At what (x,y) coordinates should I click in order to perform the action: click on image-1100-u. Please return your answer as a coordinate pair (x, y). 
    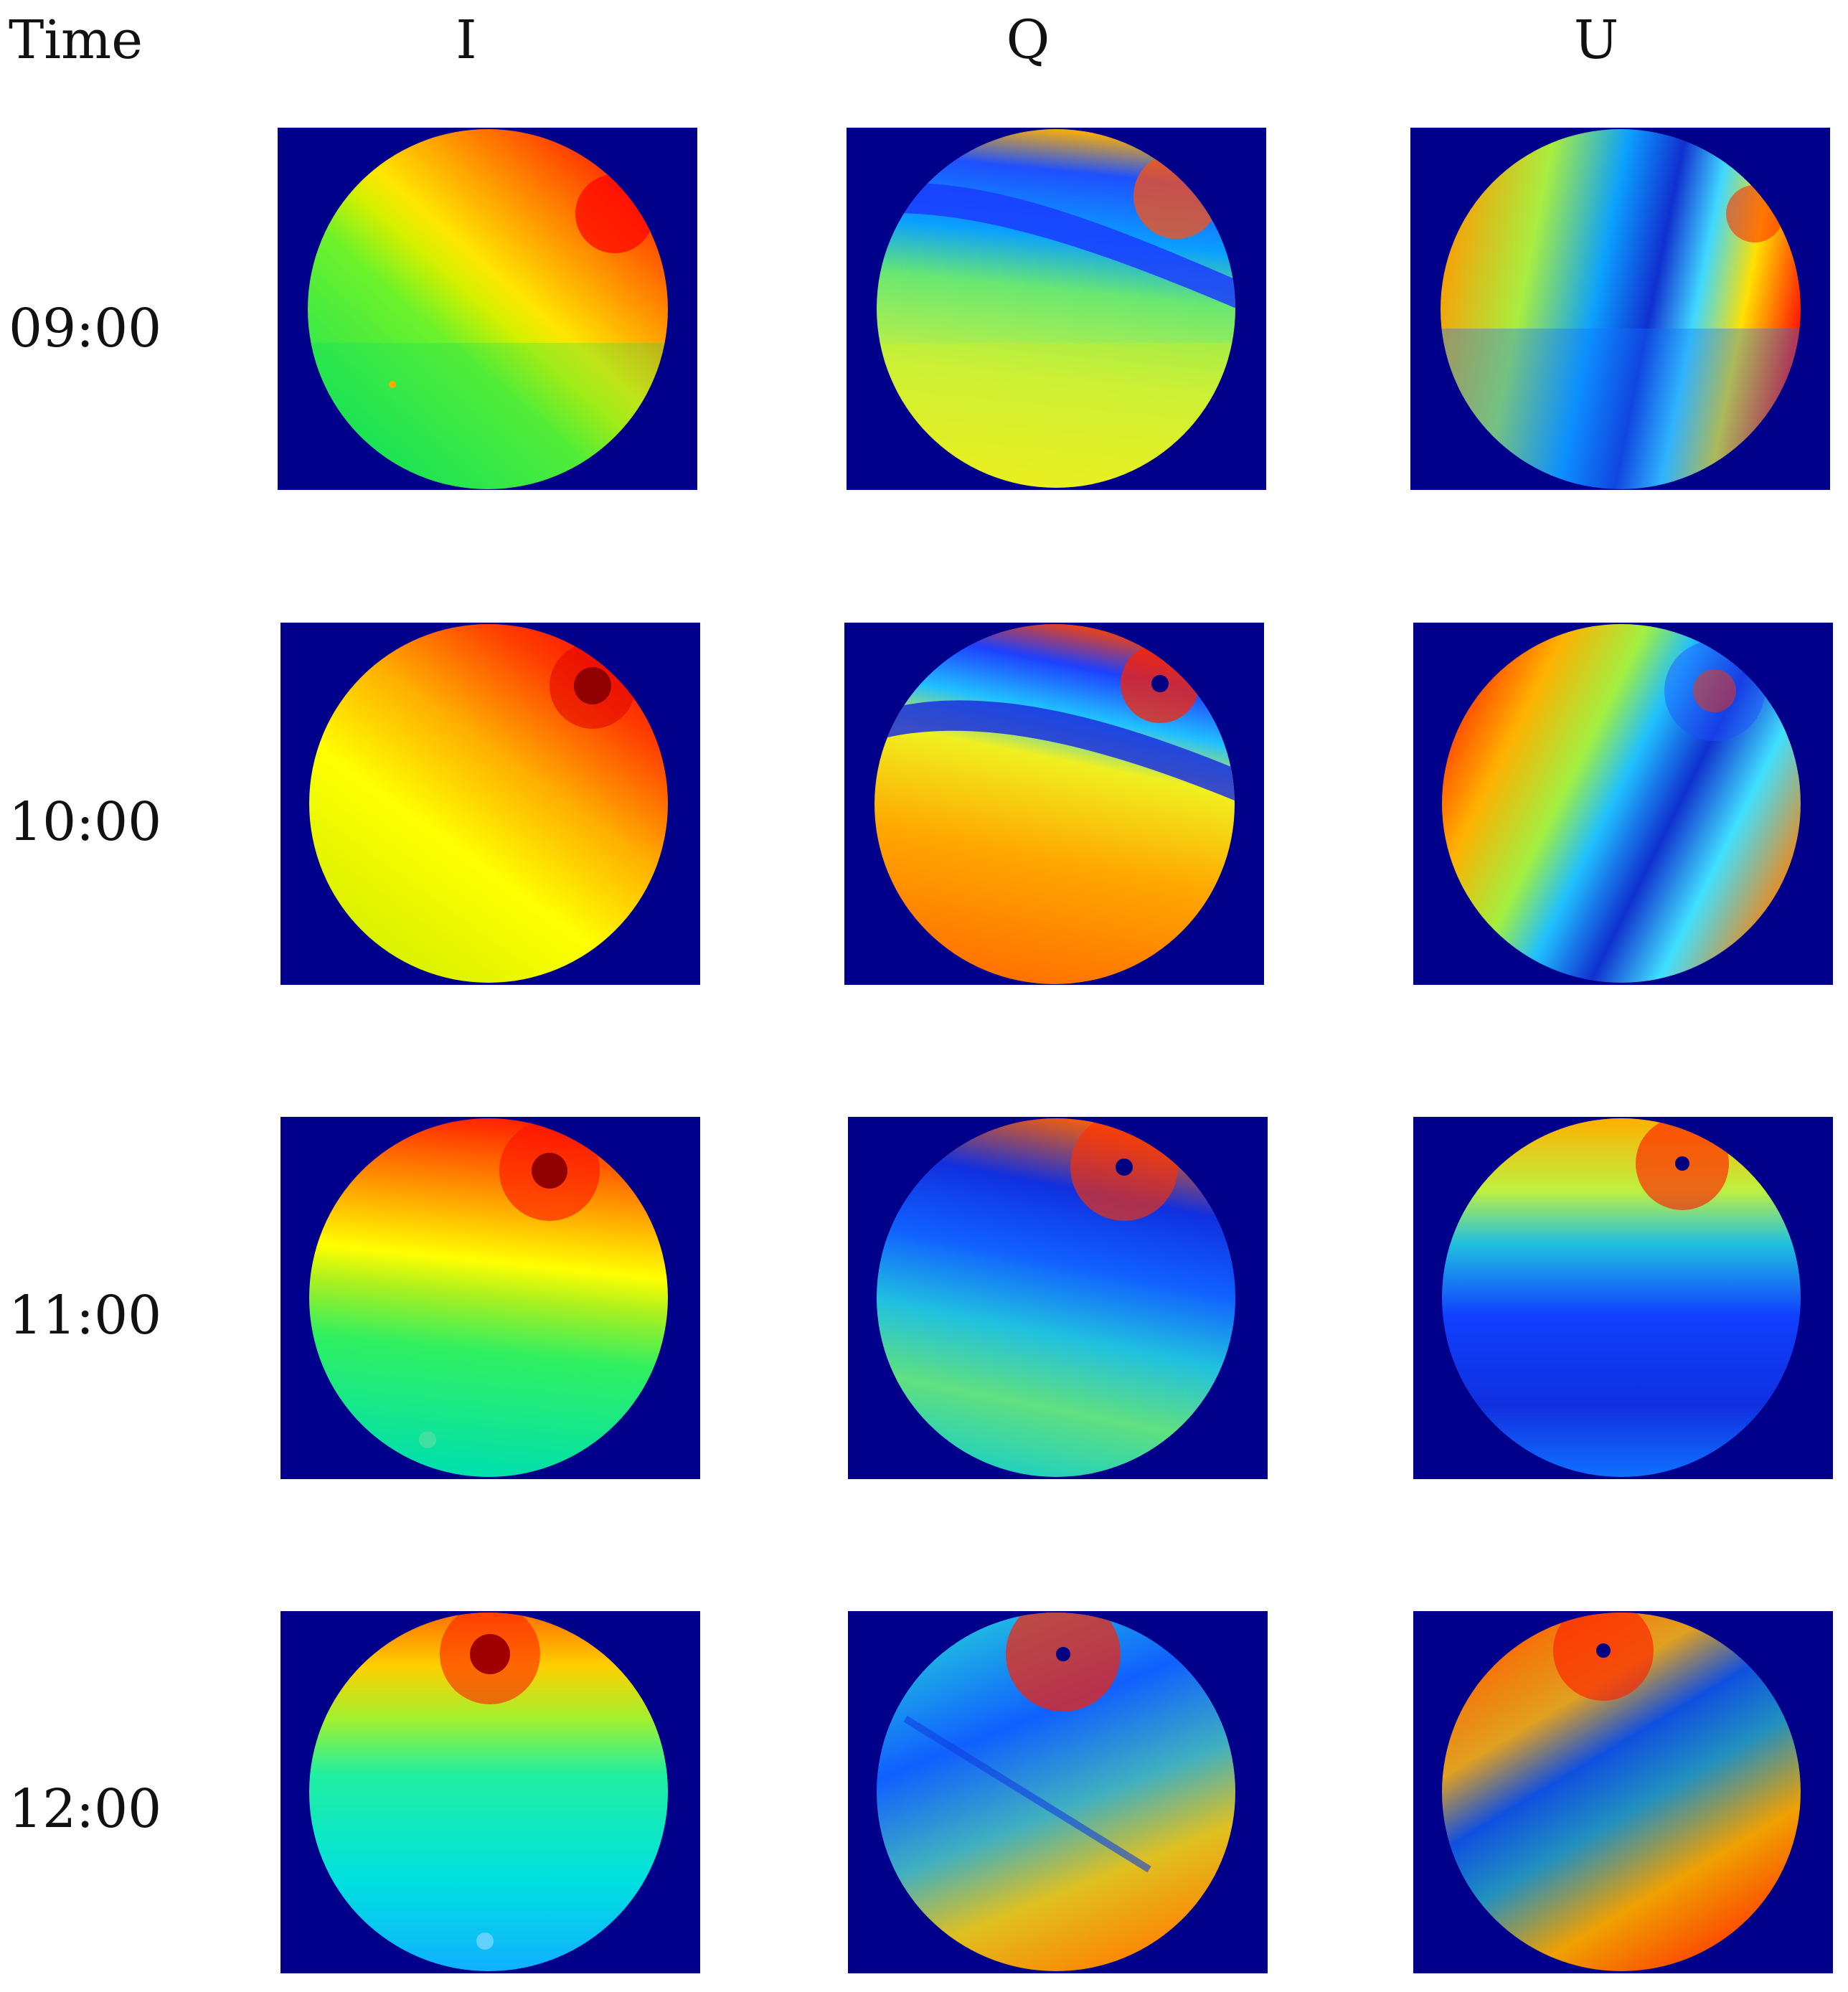
    Looking at the image, I should click on (1623, 1298).